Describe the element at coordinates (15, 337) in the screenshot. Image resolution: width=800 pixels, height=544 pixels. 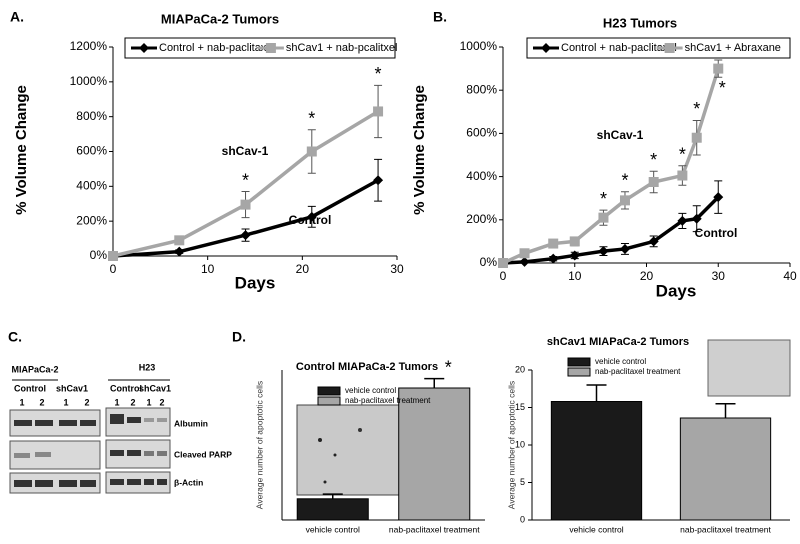
I see `panel-label: C.` at that location.